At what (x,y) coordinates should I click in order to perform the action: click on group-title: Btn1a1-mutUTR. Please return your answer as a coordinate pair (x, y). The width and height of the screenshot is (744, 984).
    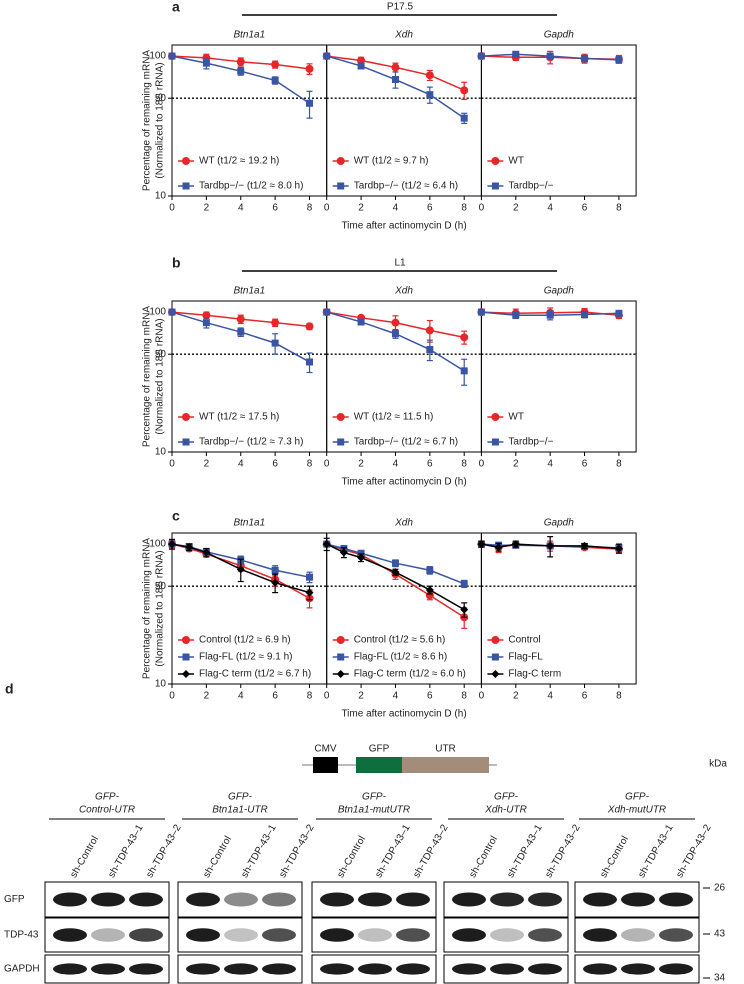
    Looking at the image, I should click on (374, 810).